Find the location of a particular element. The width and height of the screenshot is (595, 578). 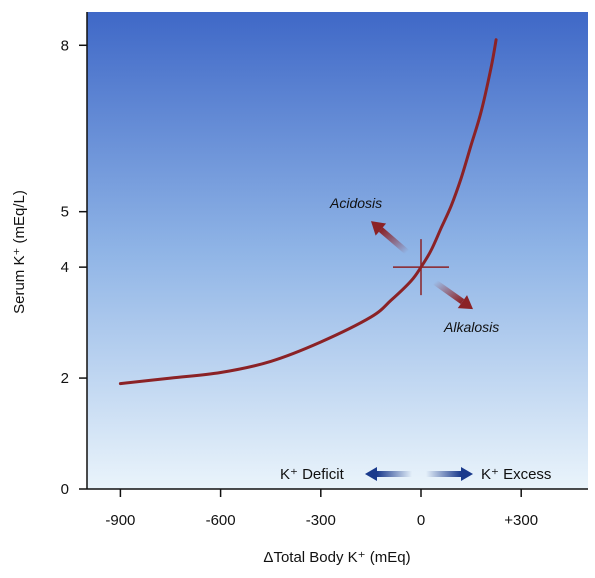

reference-crosshair is located at coordinates (421, 267).